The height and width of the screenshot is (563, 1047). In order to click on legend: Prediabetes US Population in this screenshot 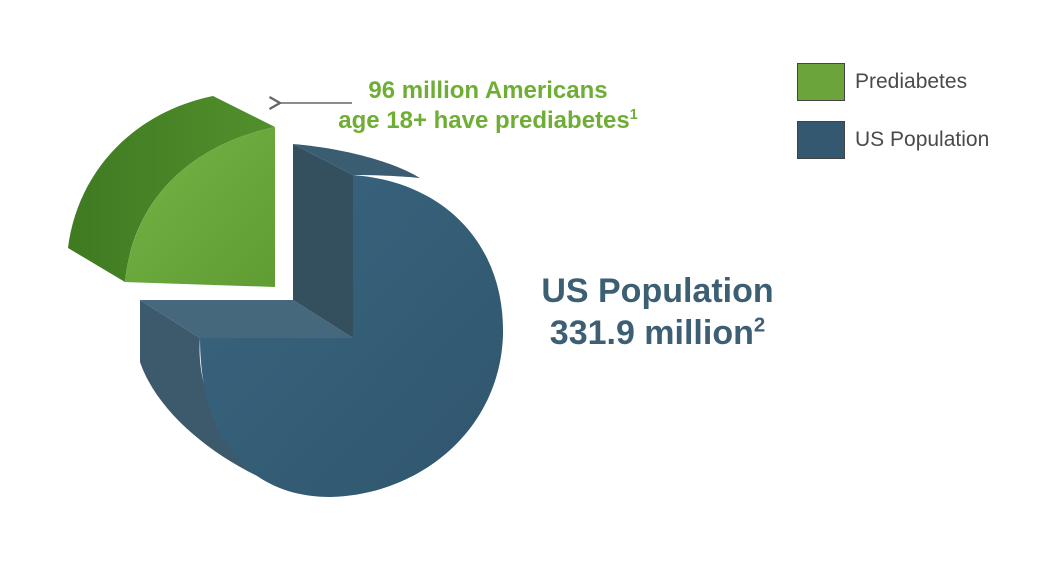, I will do `click(893, 120)`.